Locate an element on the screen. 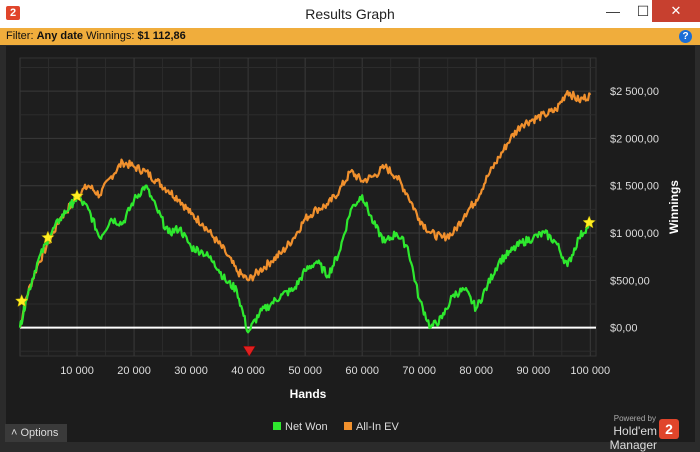 Image resolution: width=700 pixels, height=452 pixels. winnings-label: Winnings: is located at coordinates (110, 36).